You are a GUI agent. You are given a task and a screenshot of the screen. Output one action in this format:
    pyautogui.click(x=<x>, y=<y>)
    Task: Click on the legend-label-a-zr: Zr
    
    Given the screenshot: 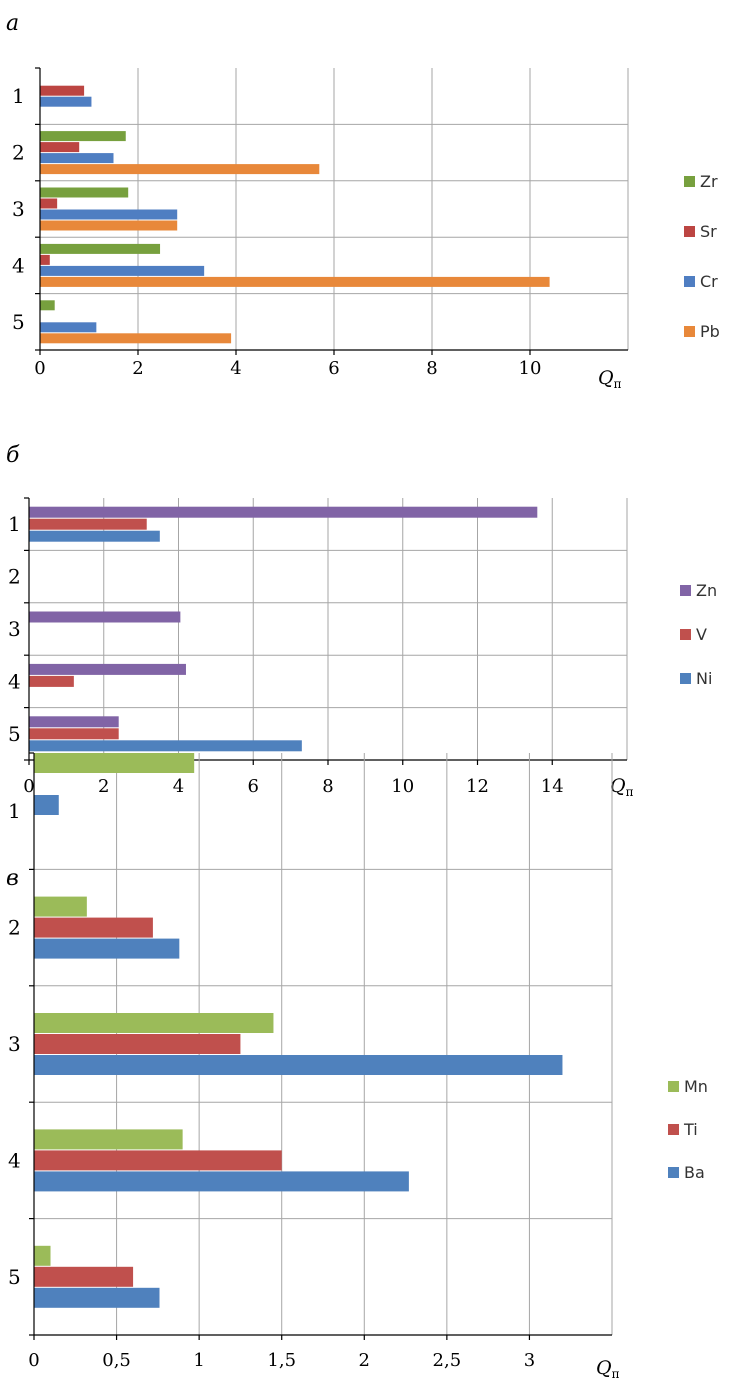 What is the action you would take?
    pyautogui.click(x=709, y=181)
    